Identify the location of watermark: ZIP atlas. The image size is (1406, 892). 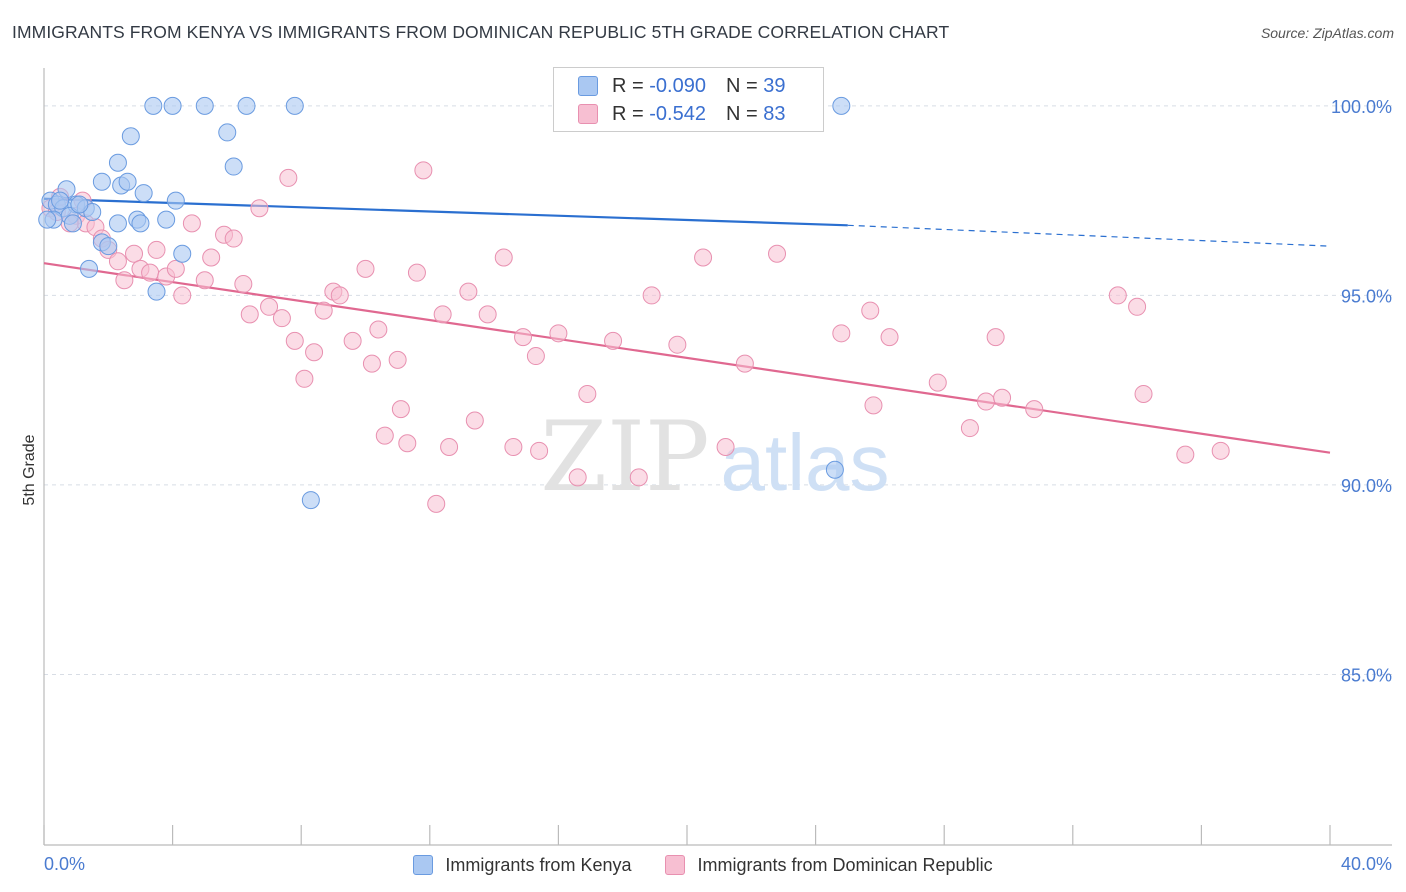
(714, 457).